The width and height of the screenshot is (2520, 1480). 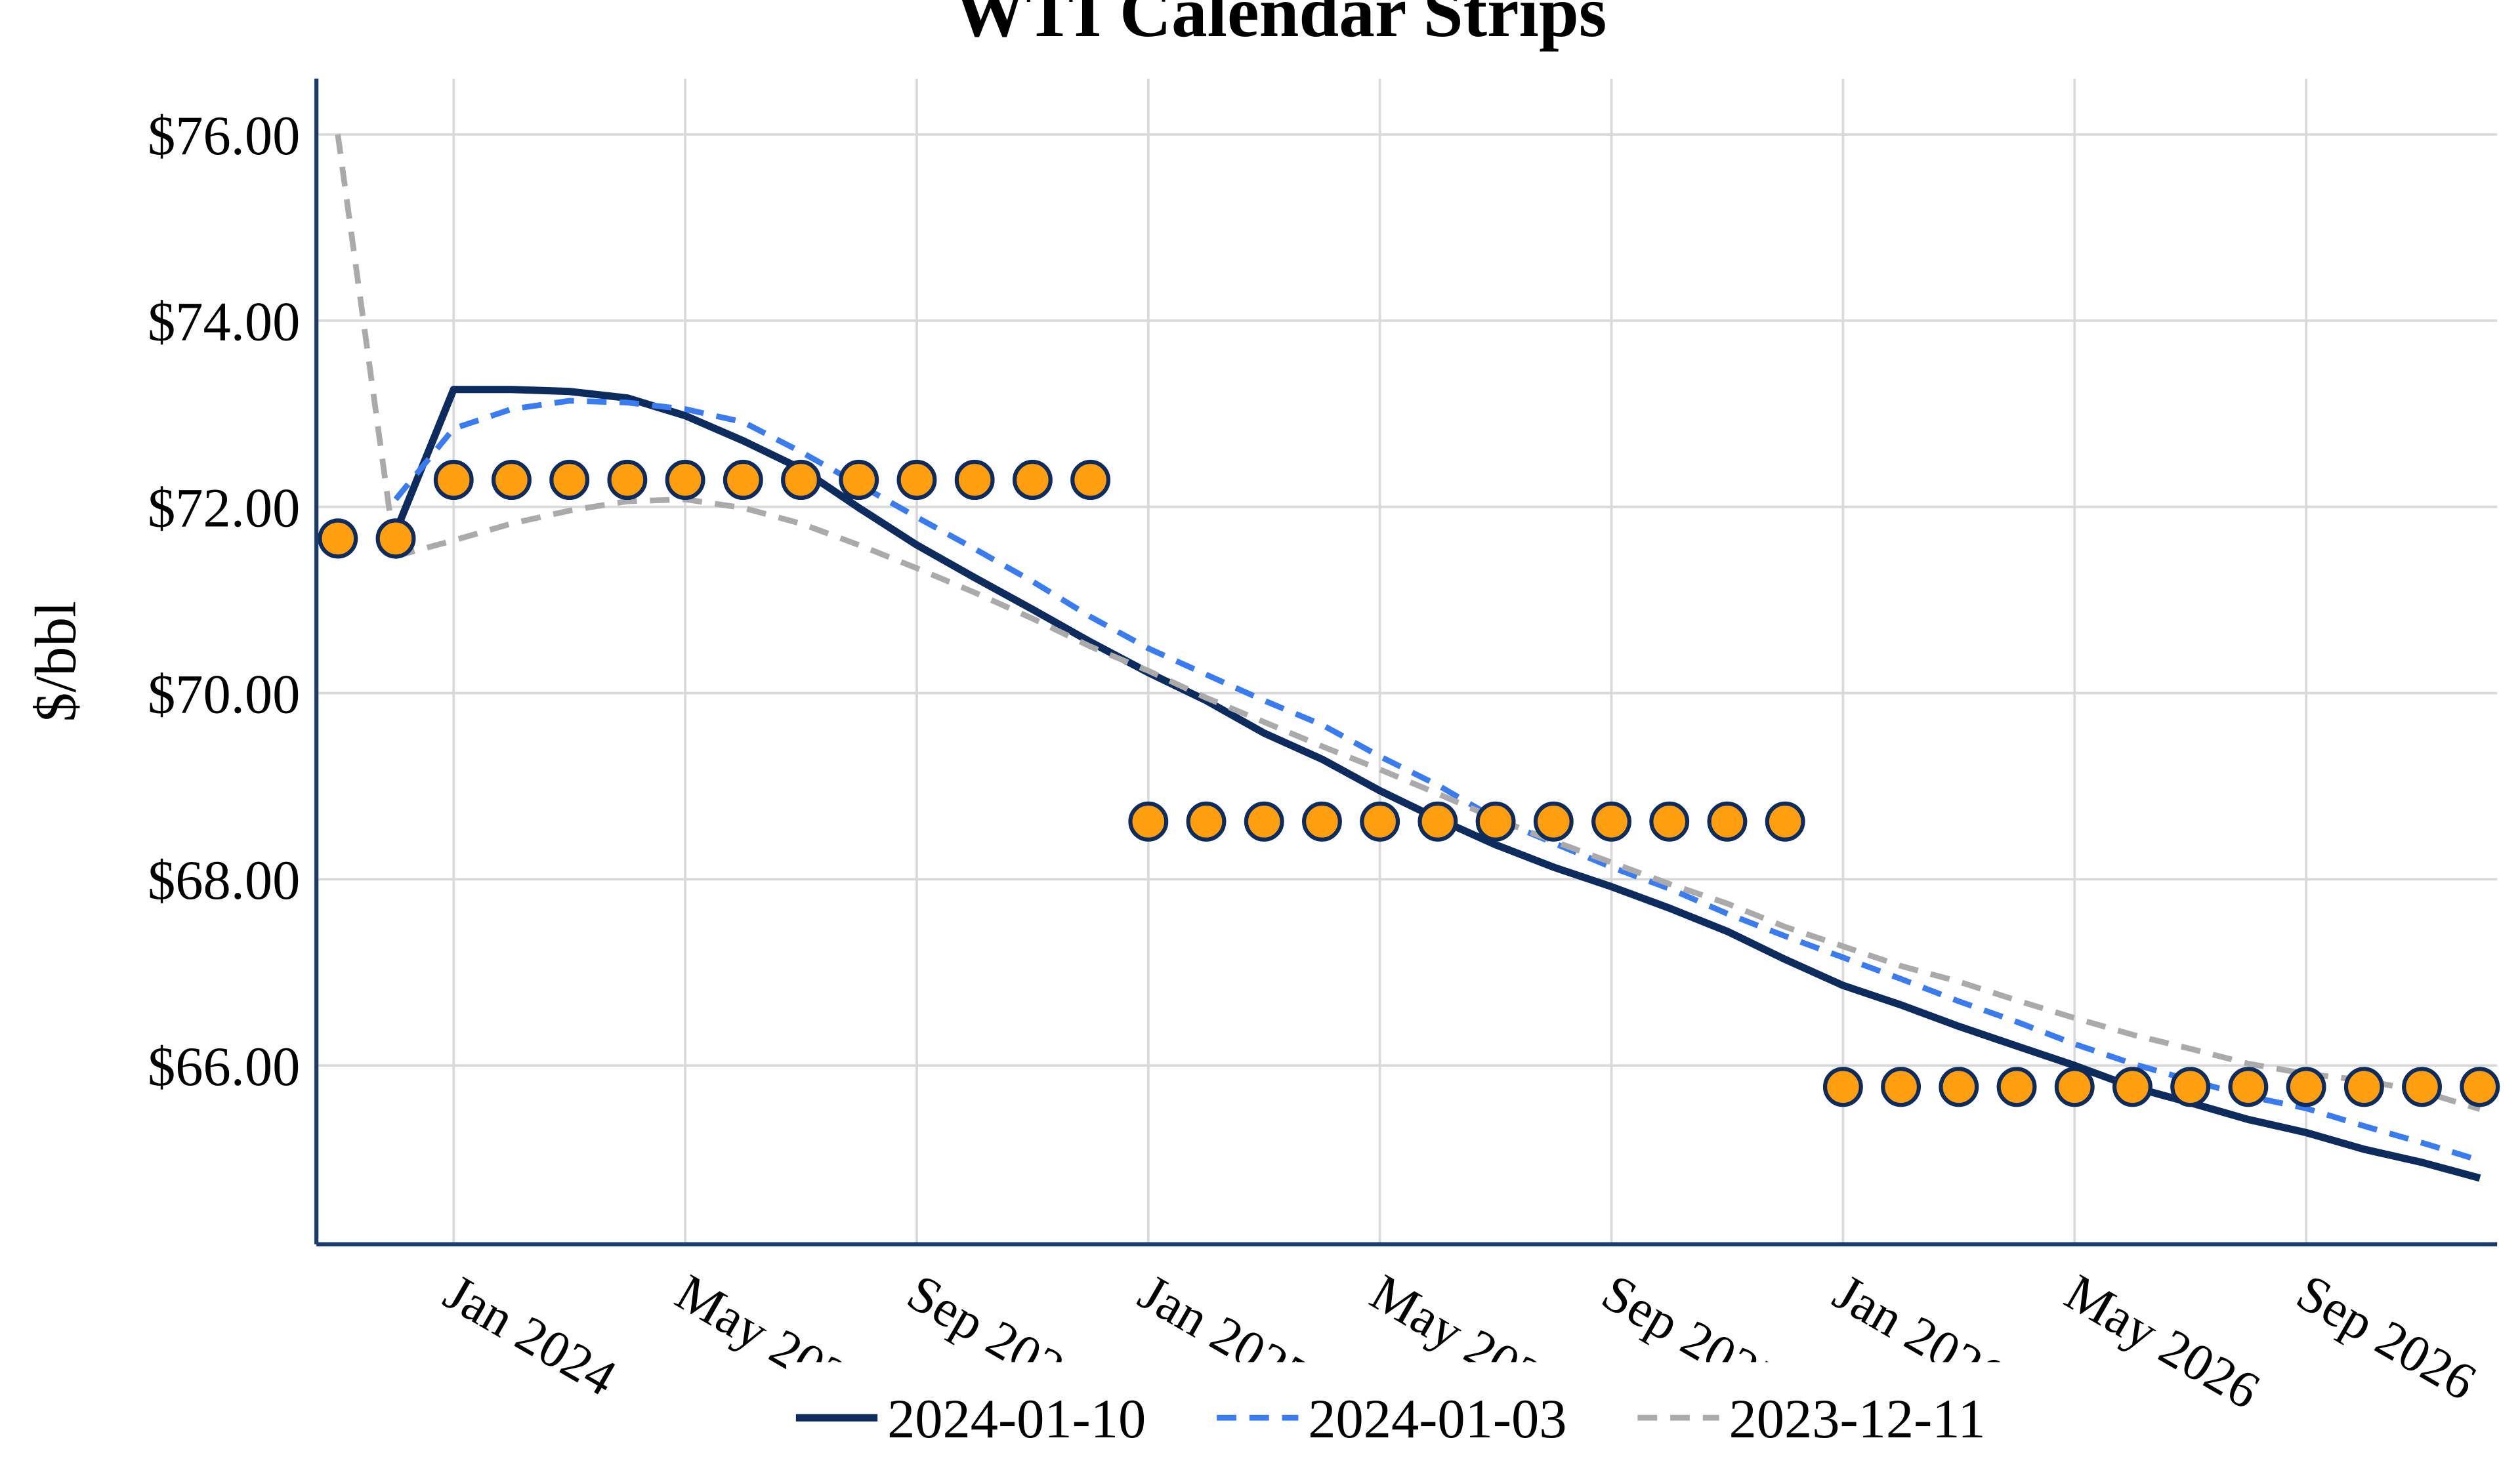 I want to click on legend: 2024-01-10 2024-01-03 2023-12-11, so click(x=1422, y=1411).